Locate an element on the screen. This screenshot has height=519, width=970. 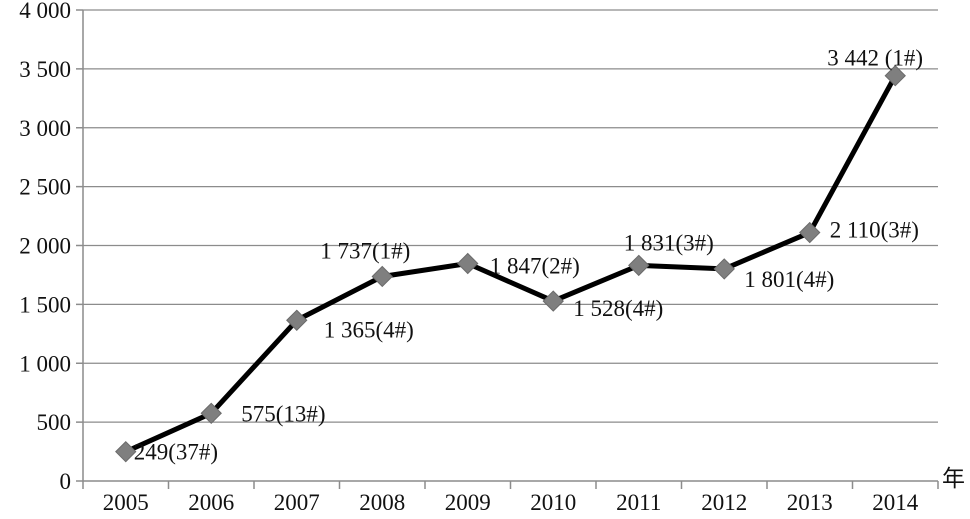
y-tick-labels: 0 500 1 000 1 500 2 000 2 500 3 000 3 500 4 000 is located at coordinates (45, 247).